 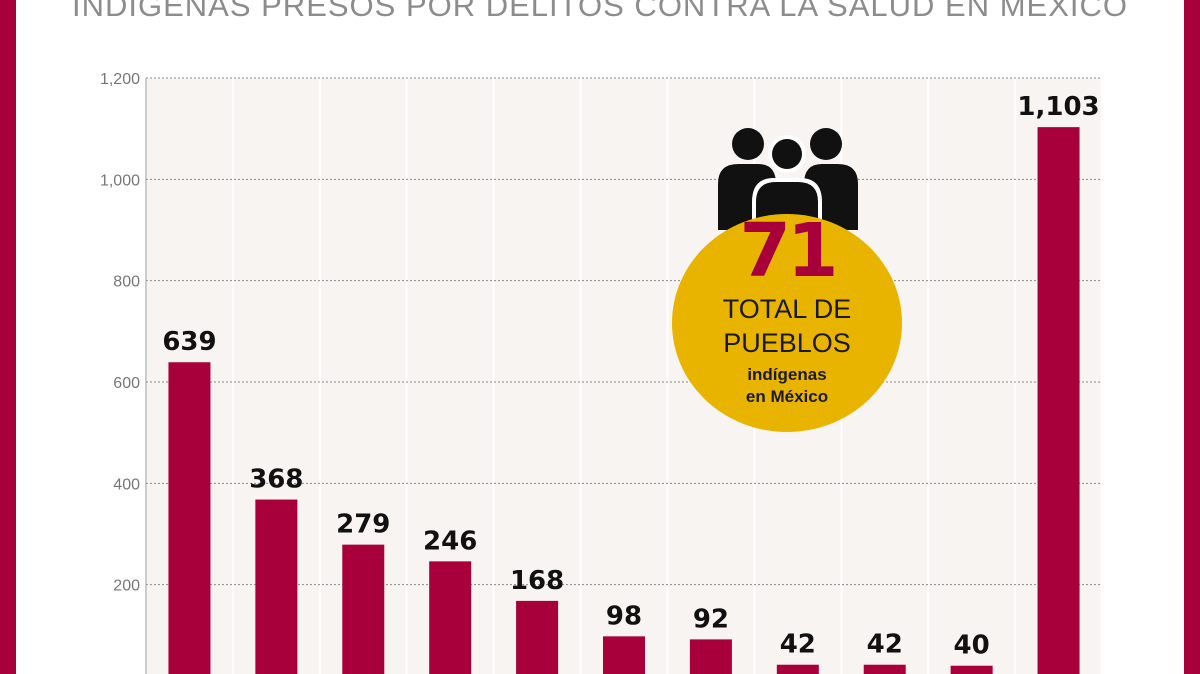 I want to click on badge-line4: en México, so click(x=787, y=396).